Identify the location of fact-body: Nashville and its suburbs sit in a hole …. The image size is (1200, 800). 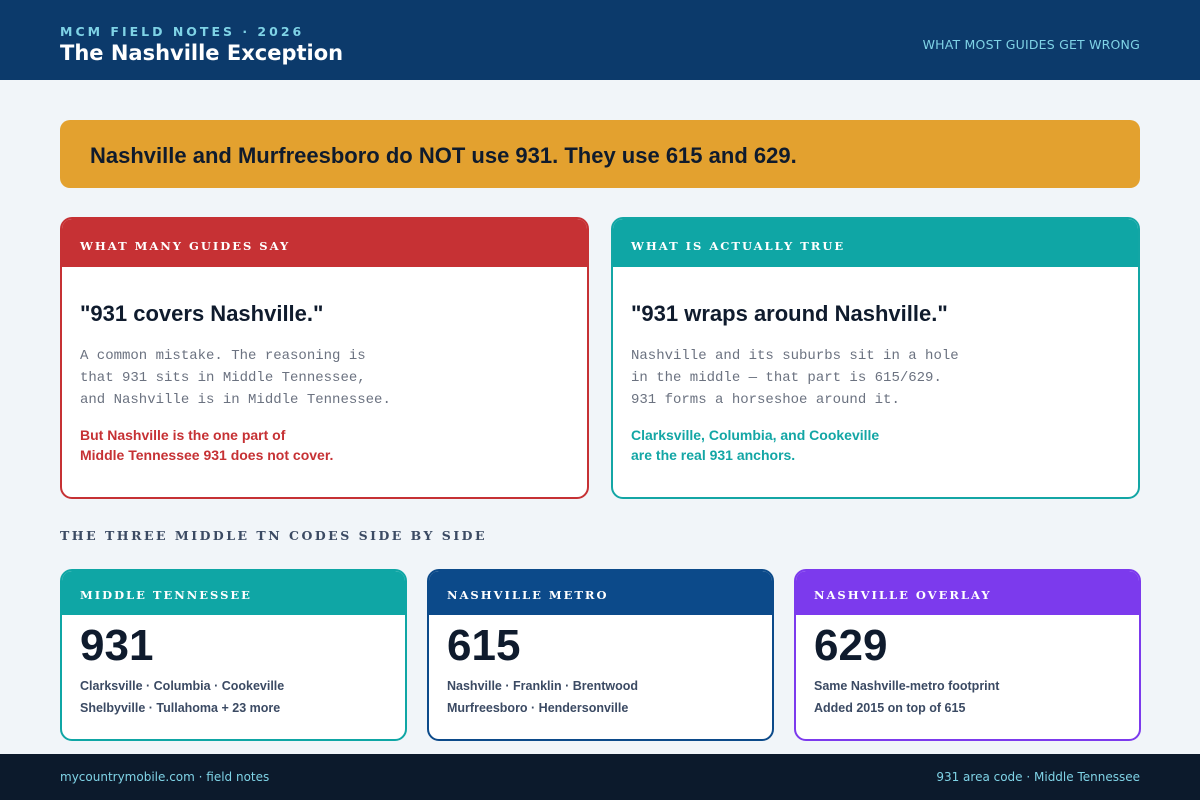
(795, 378).